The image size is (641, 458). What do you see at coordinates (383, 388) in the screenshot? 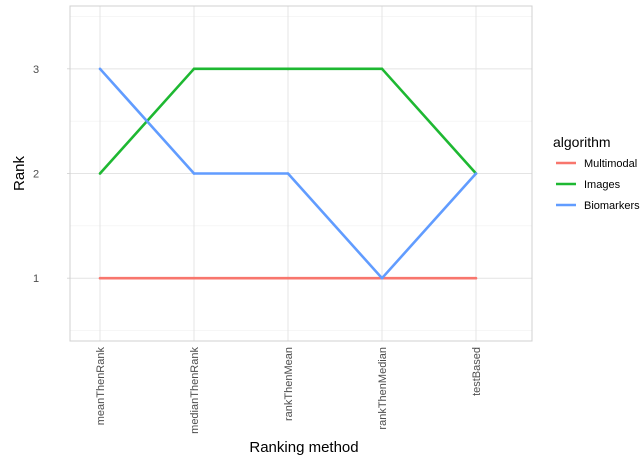
I see `x-tick-label: rankThenMedian` at bounding box center [383, 388].